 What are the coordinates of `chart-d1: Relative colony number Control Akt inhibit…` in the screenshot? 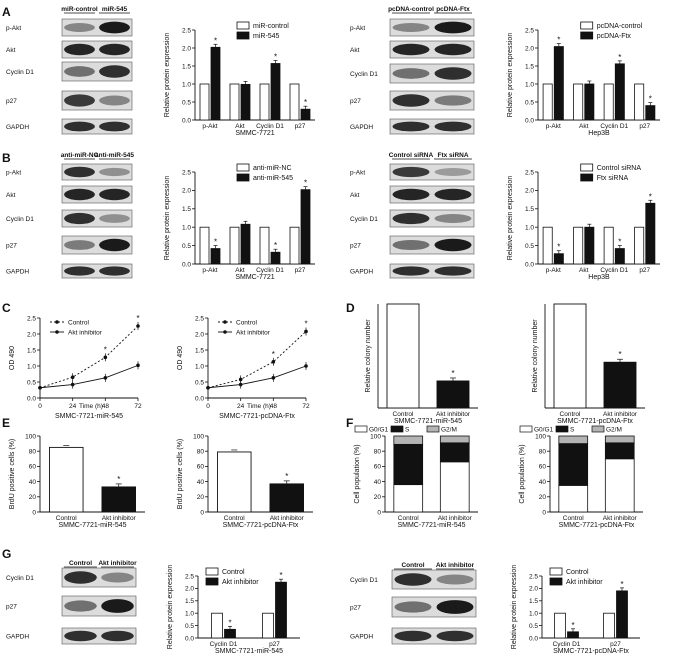 It's located at (421, 364).